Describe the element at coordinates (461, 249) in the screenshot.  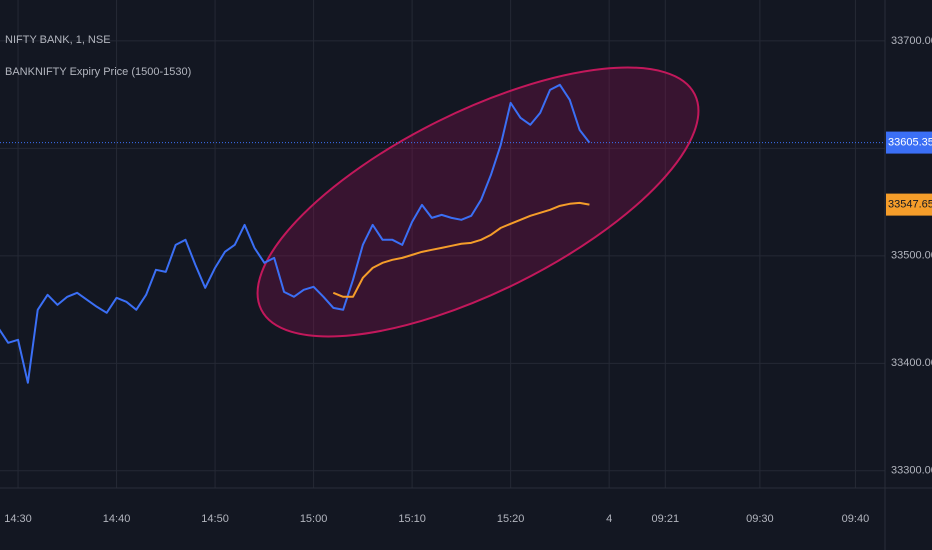
I see `series-line` at that location.